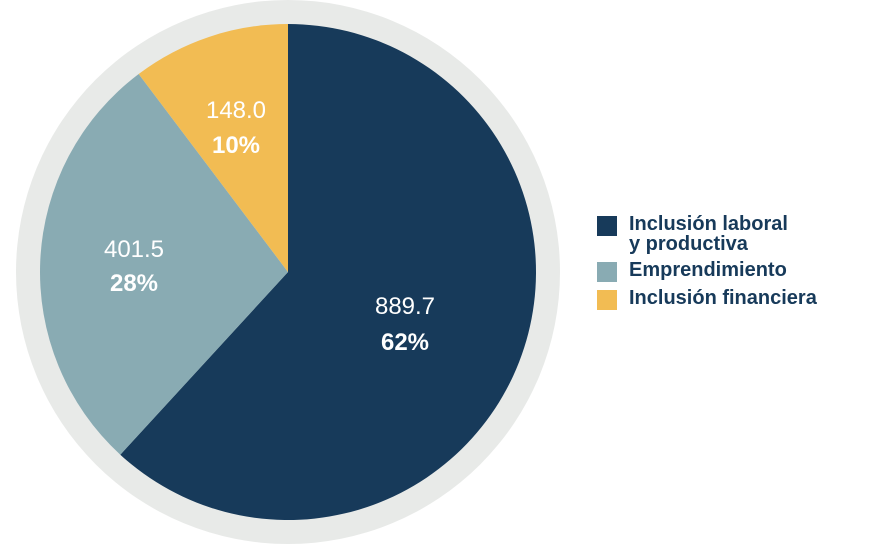 This screenshot has height=545, width=871. I want to click on legend-swatch-emprendimiento, so click(607, 272).